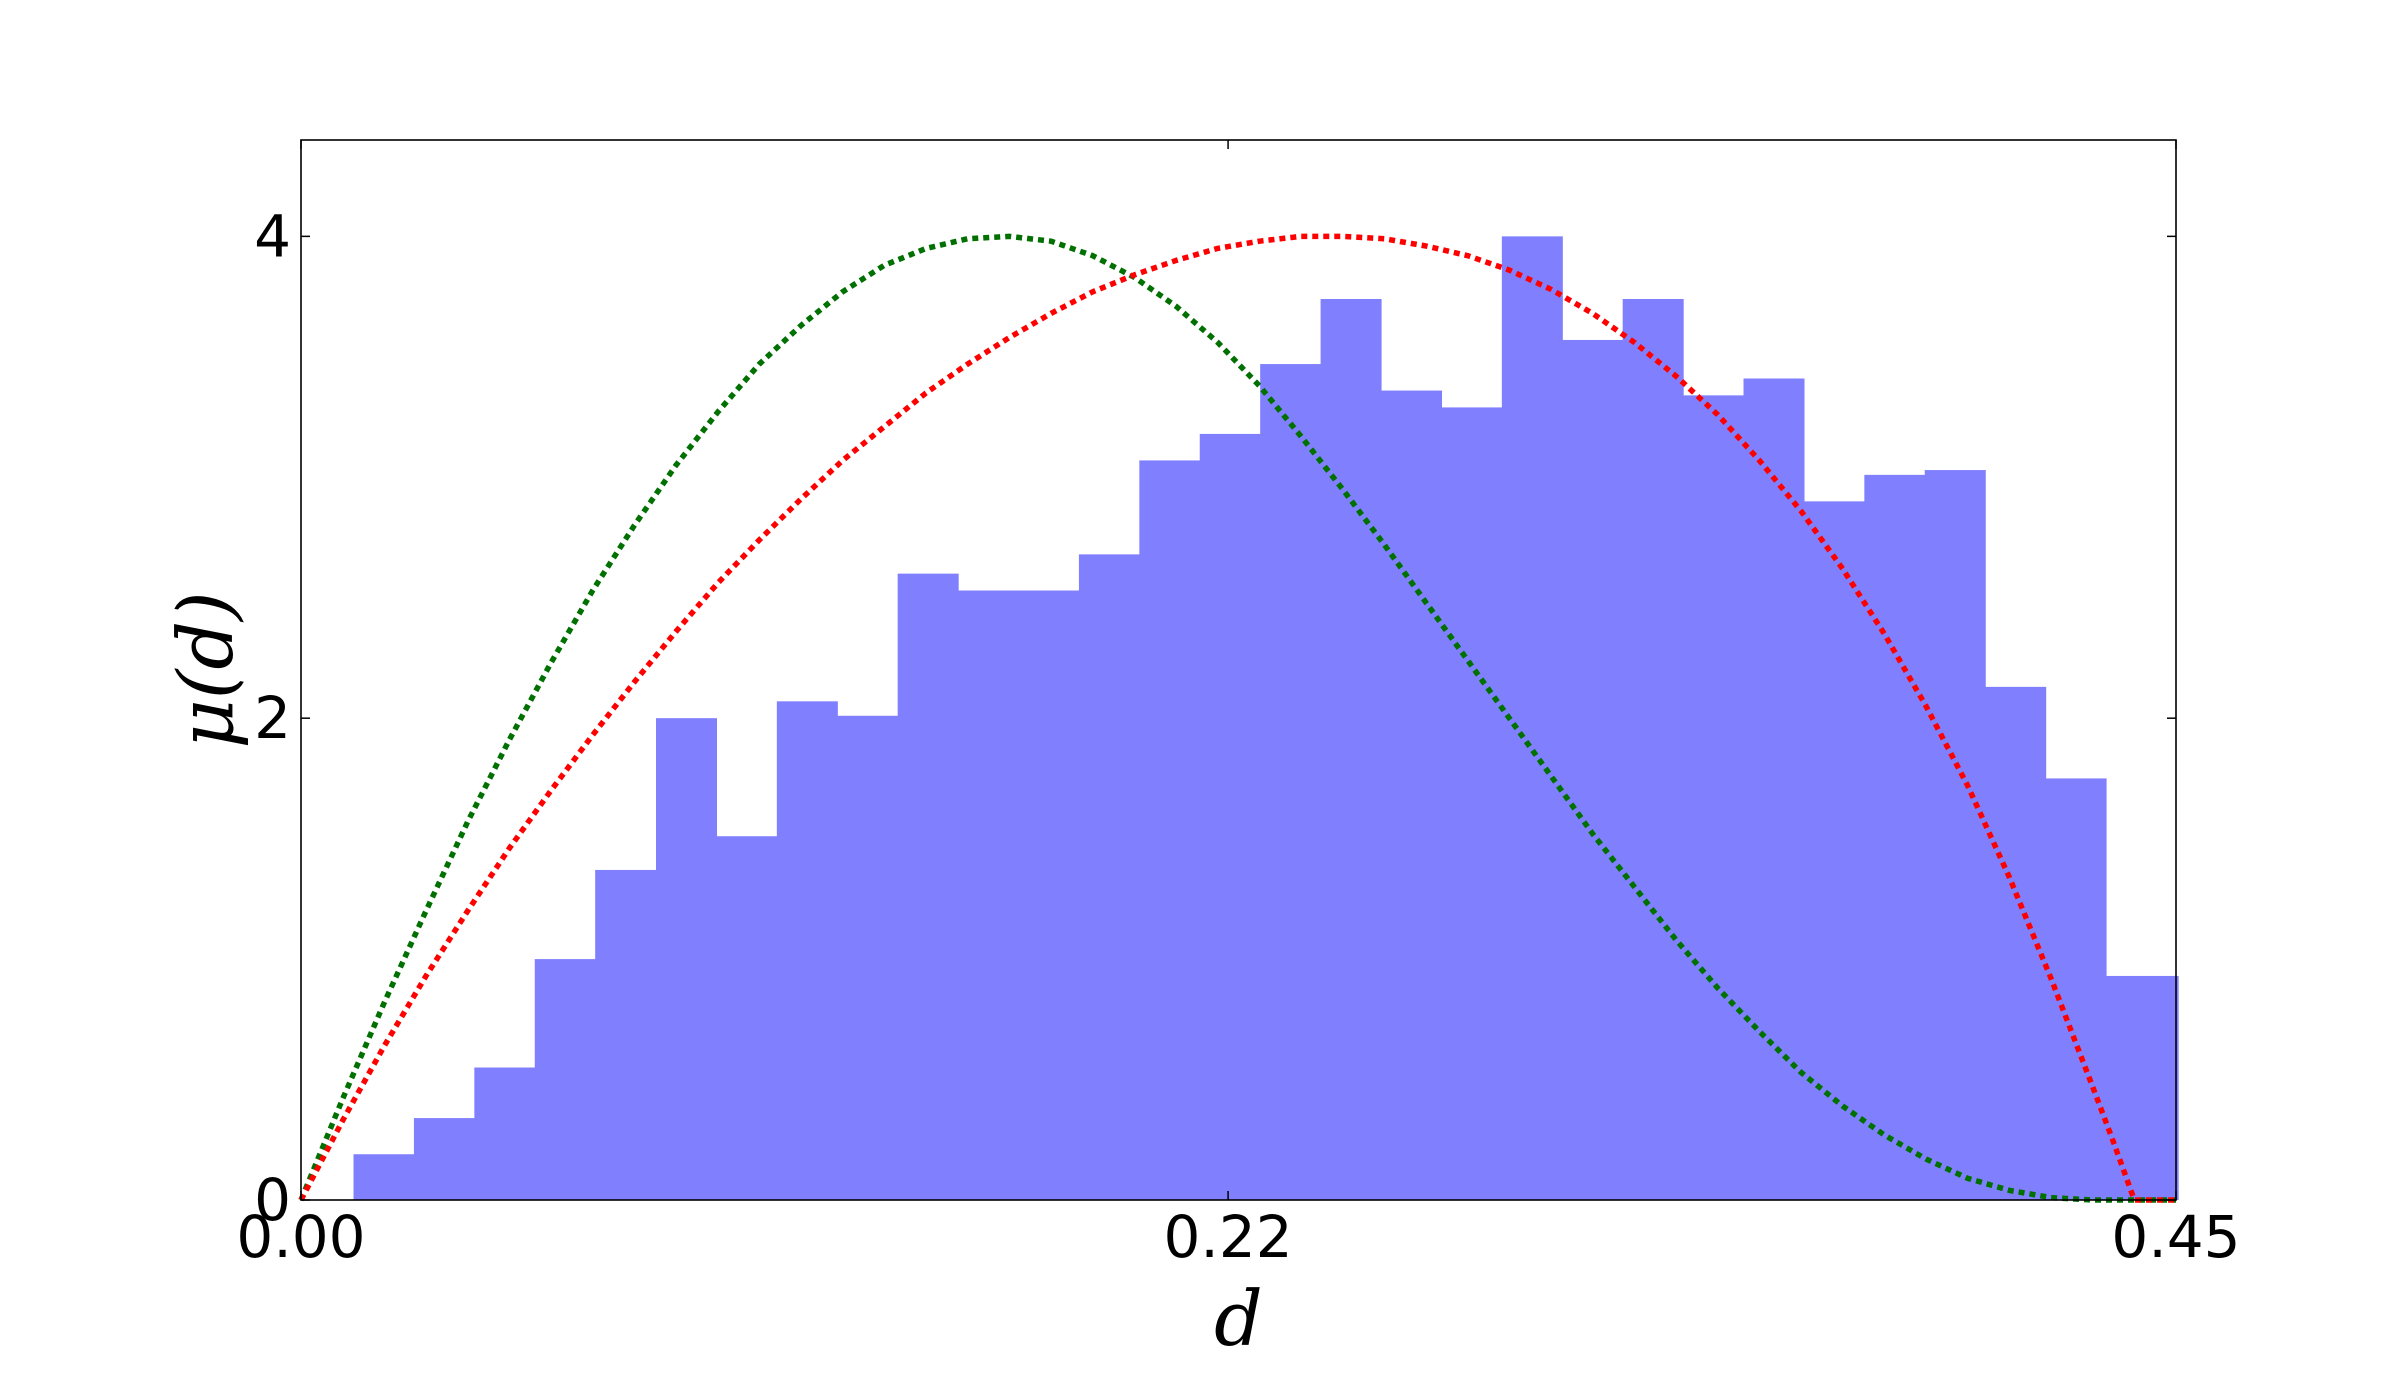 The width and height of the screenshot is (2397, 1400). I want to click on y-tick-label: 2, so click(272, 718).